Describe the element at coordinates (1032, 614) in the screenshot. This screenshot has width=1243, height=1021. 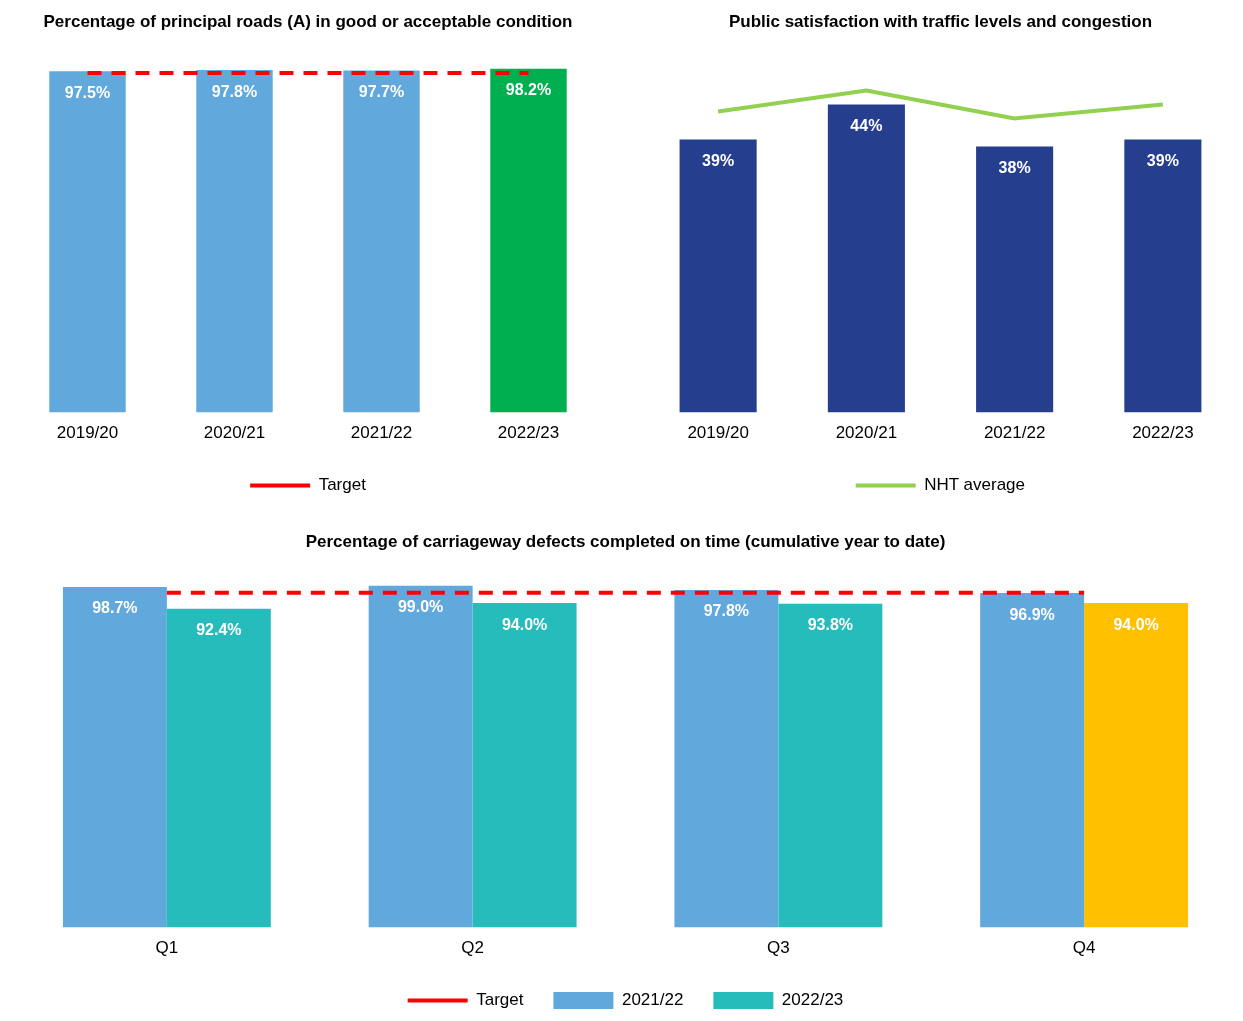
I see `data-label: 96.9%` at that location.